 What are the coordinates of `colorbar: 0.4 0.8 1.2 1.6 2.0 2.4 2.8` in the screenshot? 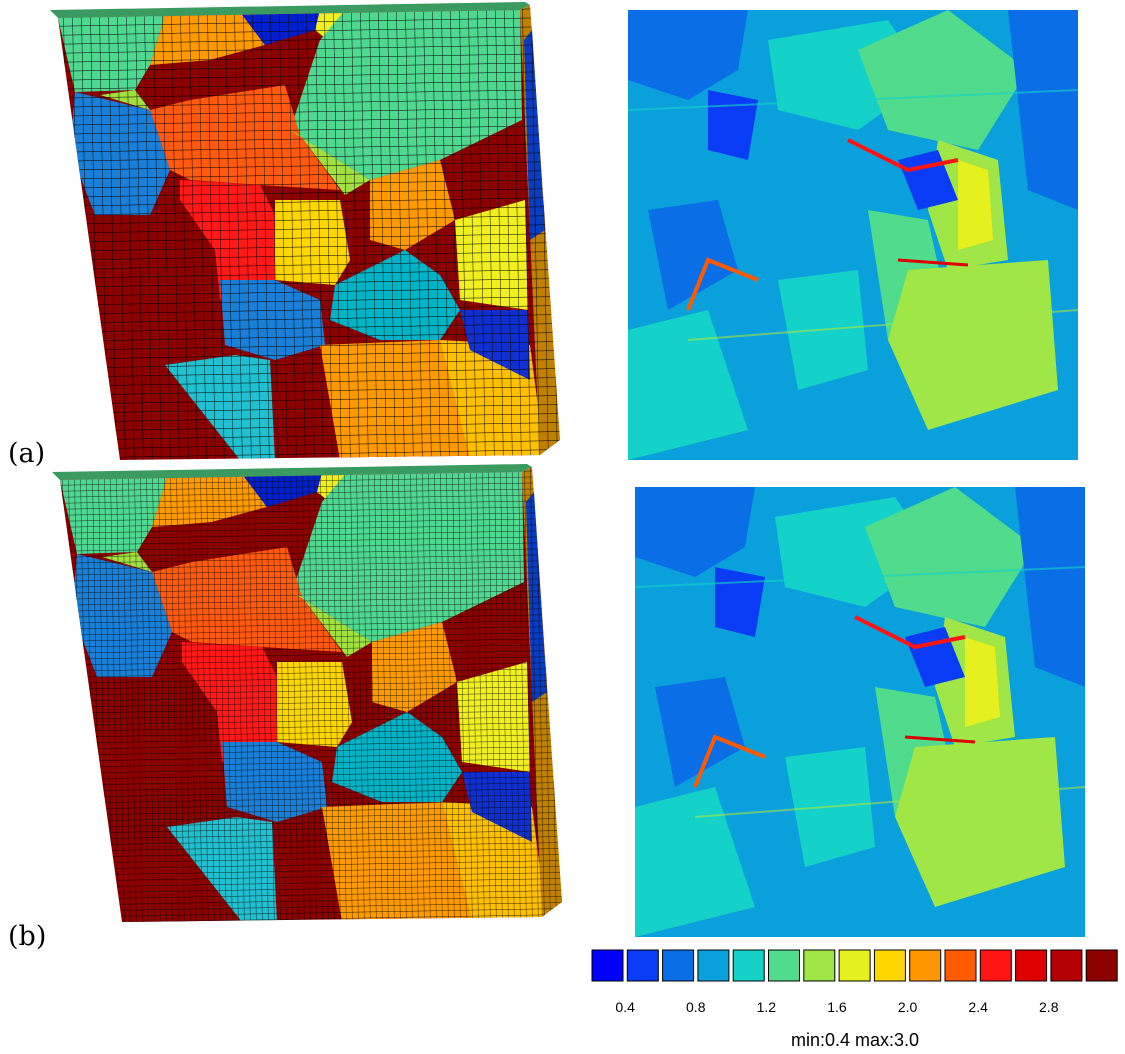 It's located at (854, 982).